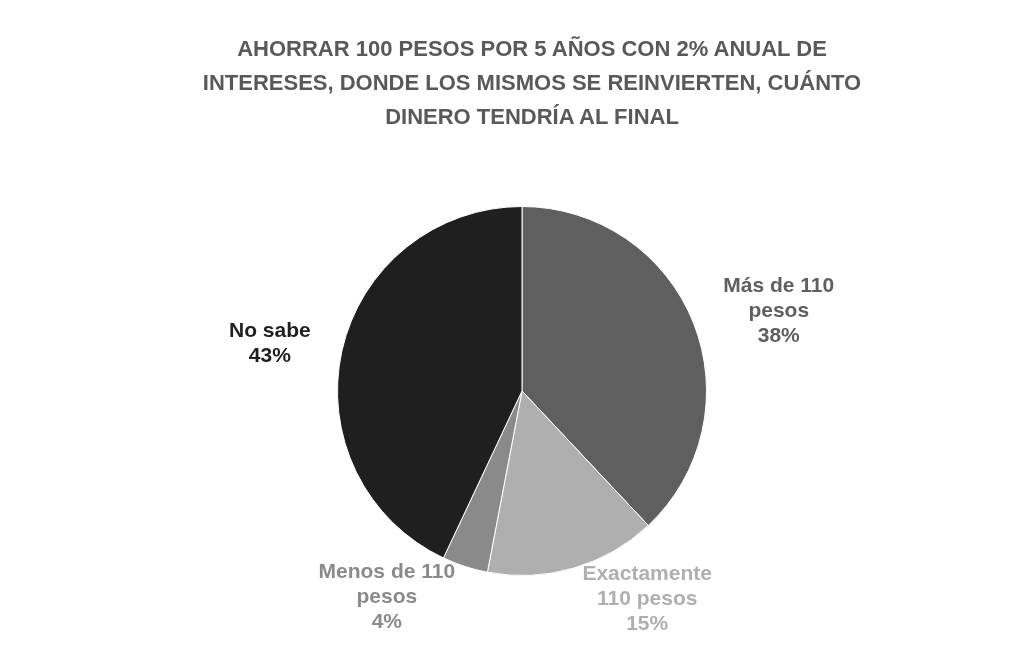  I want to click on slice-label: Más de 110 pesos, so click(779, 297).